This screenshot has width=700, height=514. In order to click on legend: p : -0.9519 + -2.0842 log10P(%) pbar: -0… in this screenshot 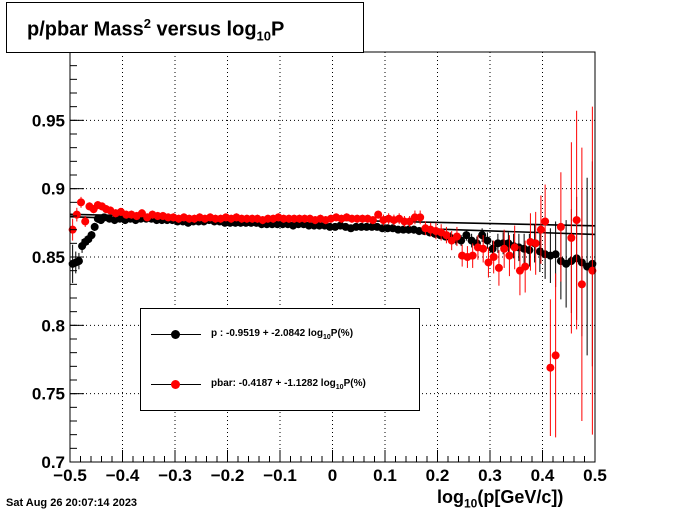, I will do `click(280, 359)`.